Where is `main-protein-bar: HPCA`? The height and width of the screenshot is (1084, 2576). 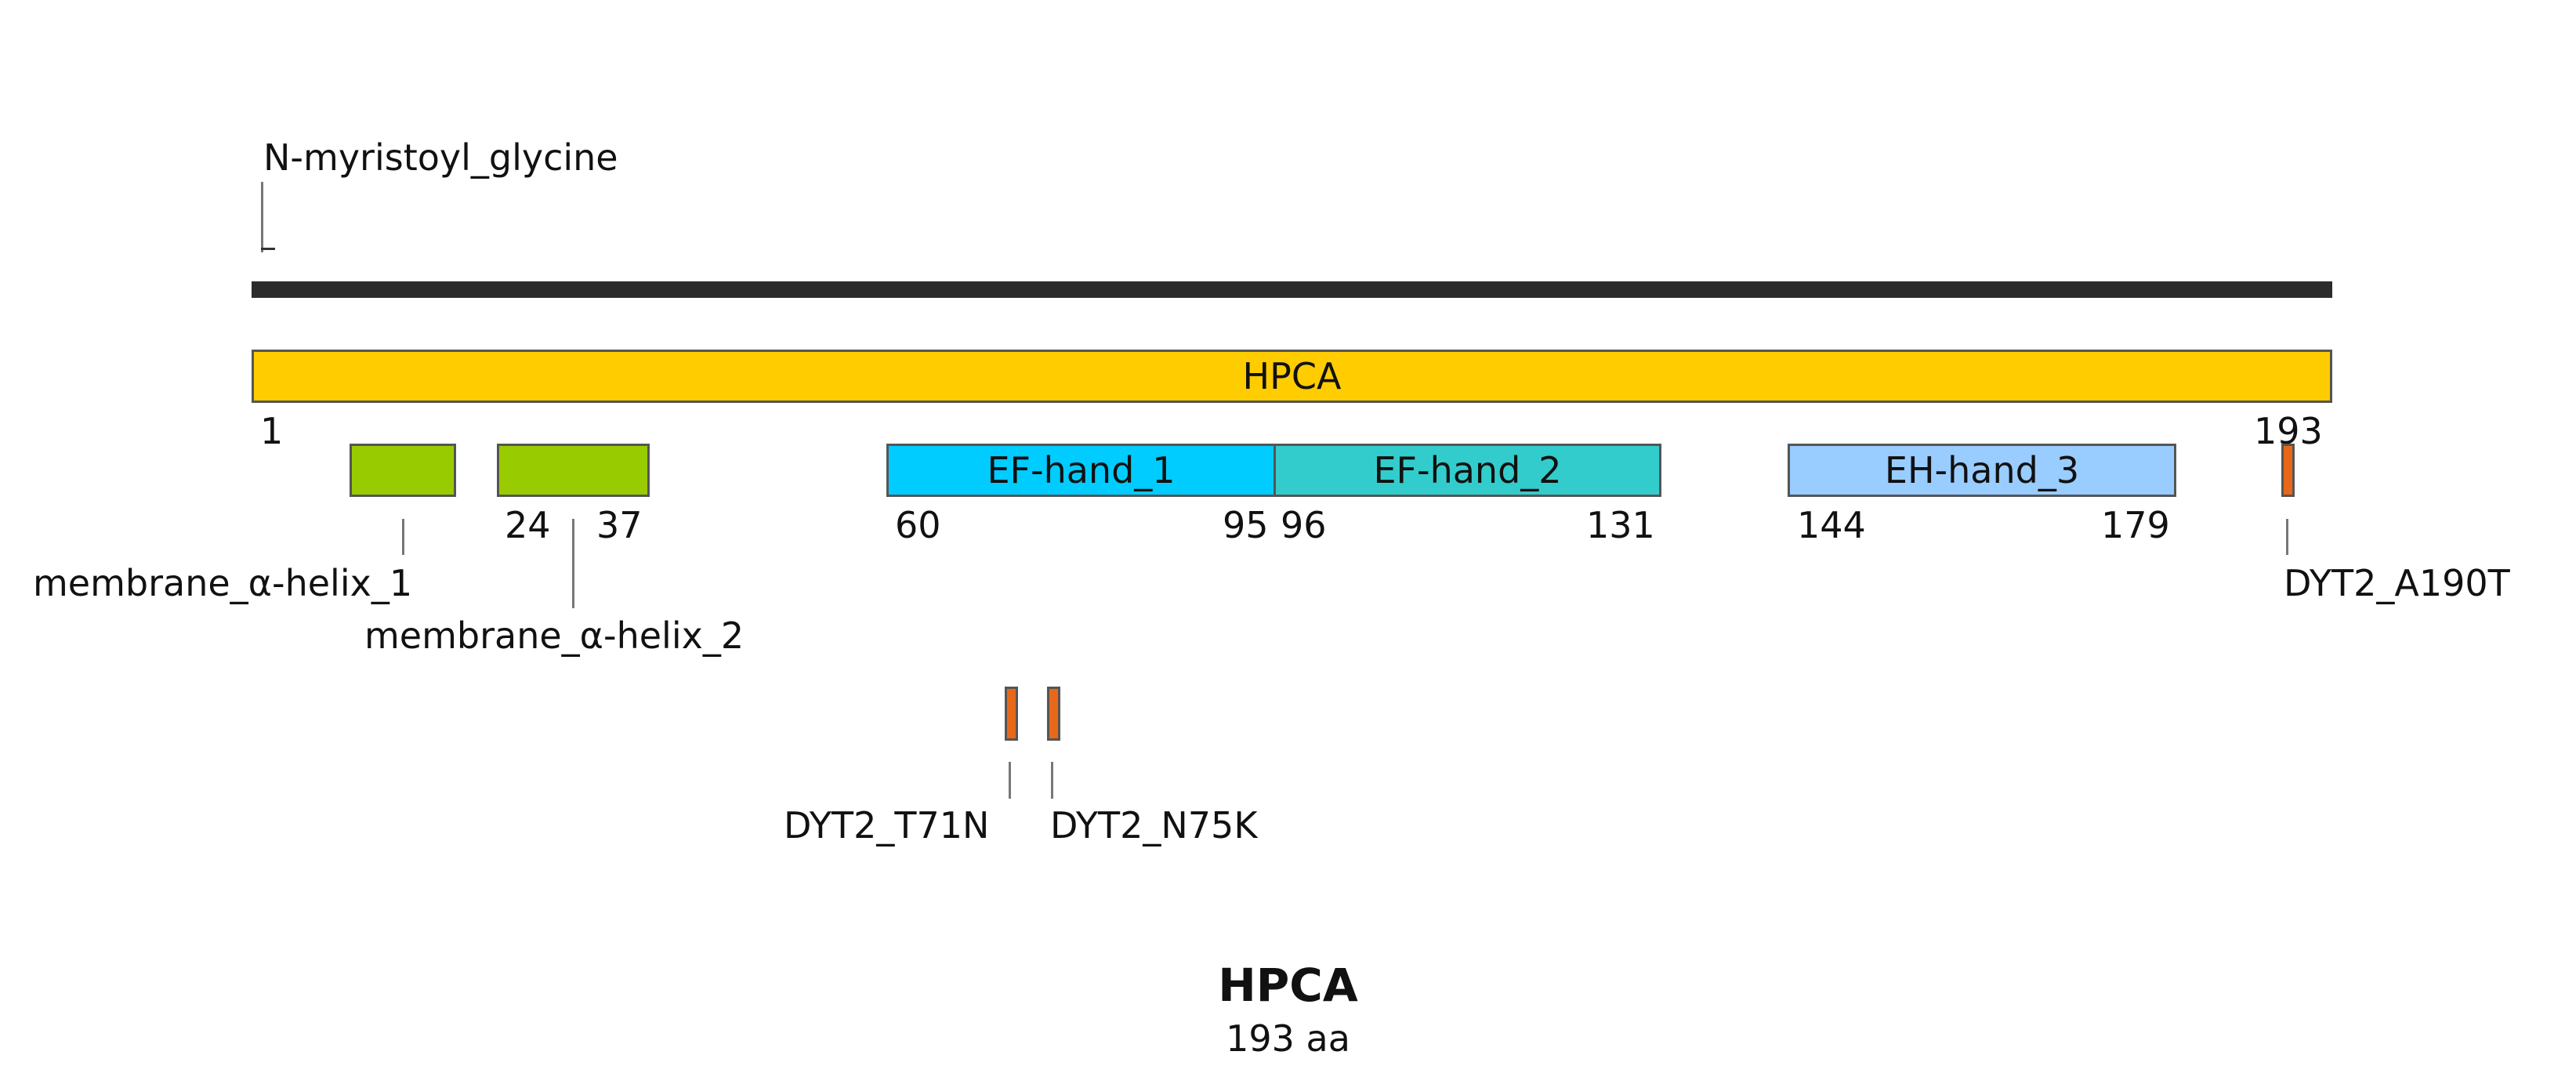 main-protein-bar: HPCA is located at coordinates (1292, 377).